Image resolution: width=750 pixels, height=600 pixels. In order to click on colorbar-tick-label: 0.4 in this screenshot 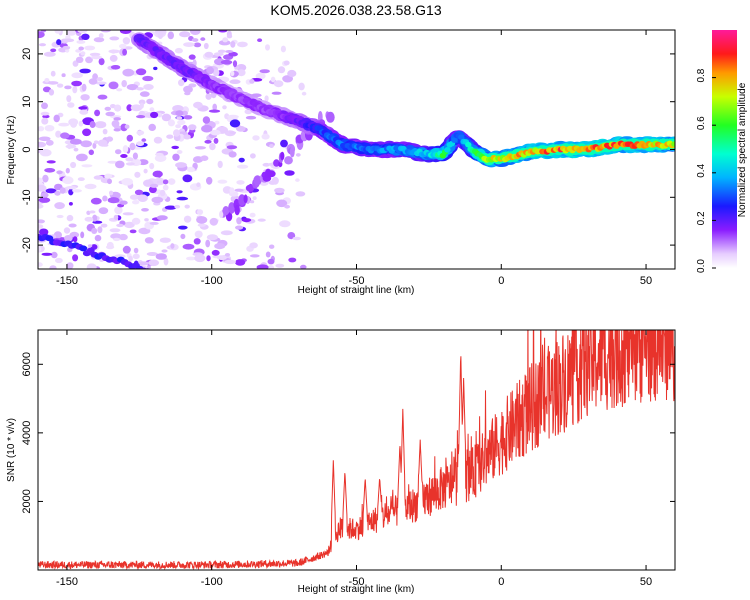, I will do `click(701, 170)`.